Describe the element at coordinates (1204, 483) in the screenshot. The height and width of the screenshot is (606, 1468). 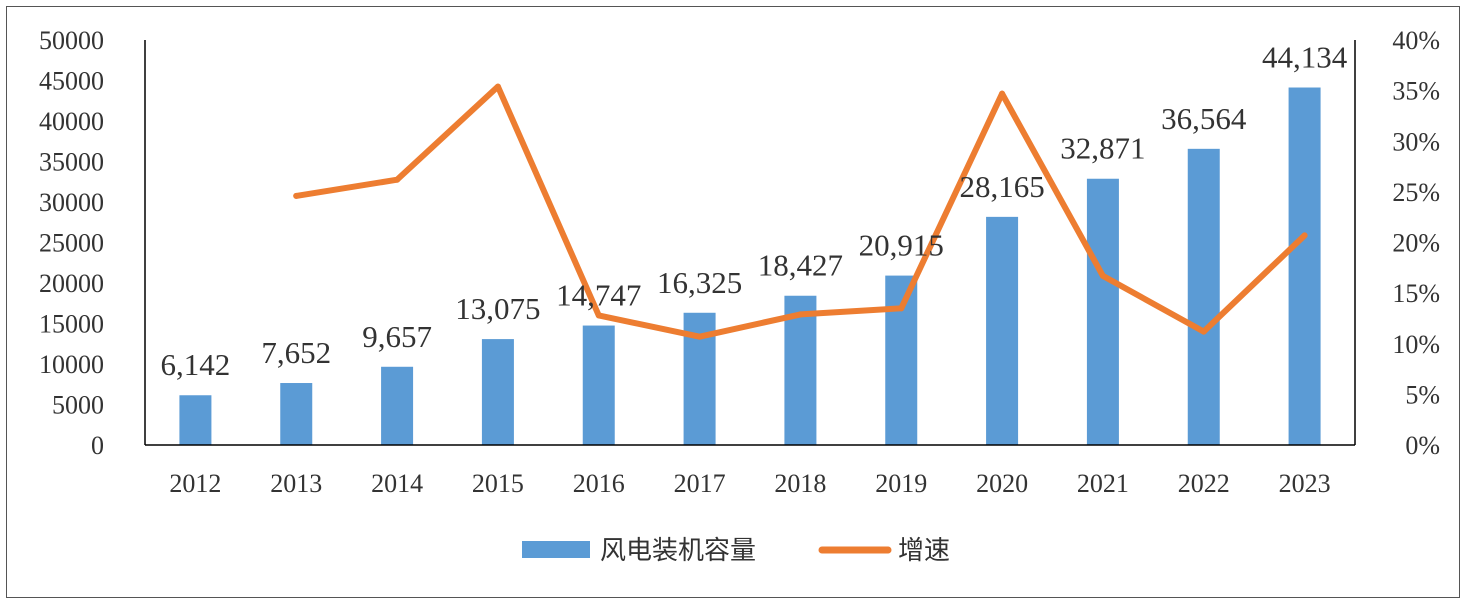
I see `x-tick-label: 2022` at that location.